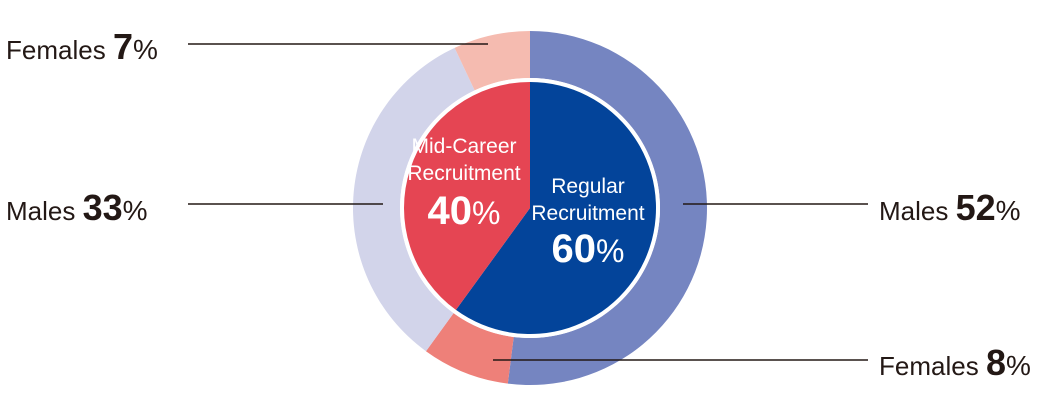 The height and width of the screenshot is (420, 1050). I want to click on mid-career-label-line2: Recruitment, so click(463, 173).